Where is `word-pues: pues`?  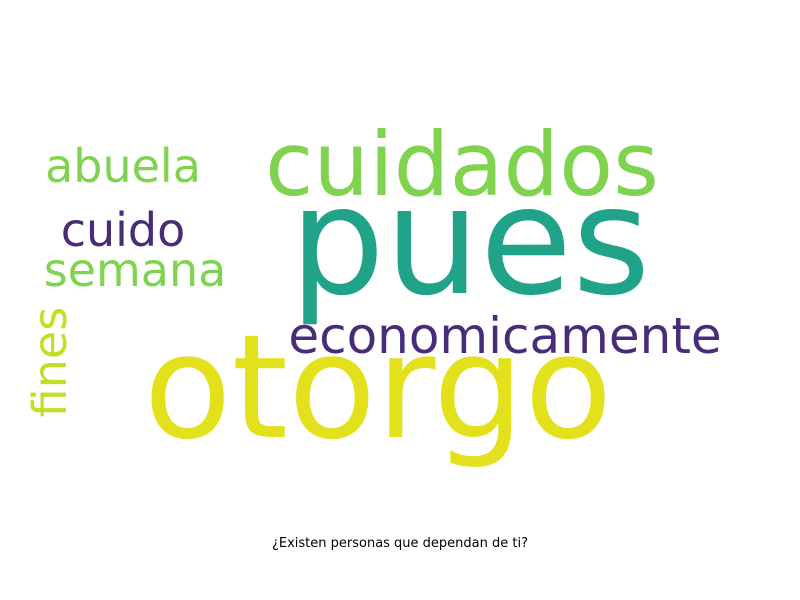
word-pues: pues is located at coordinates (470, 242).